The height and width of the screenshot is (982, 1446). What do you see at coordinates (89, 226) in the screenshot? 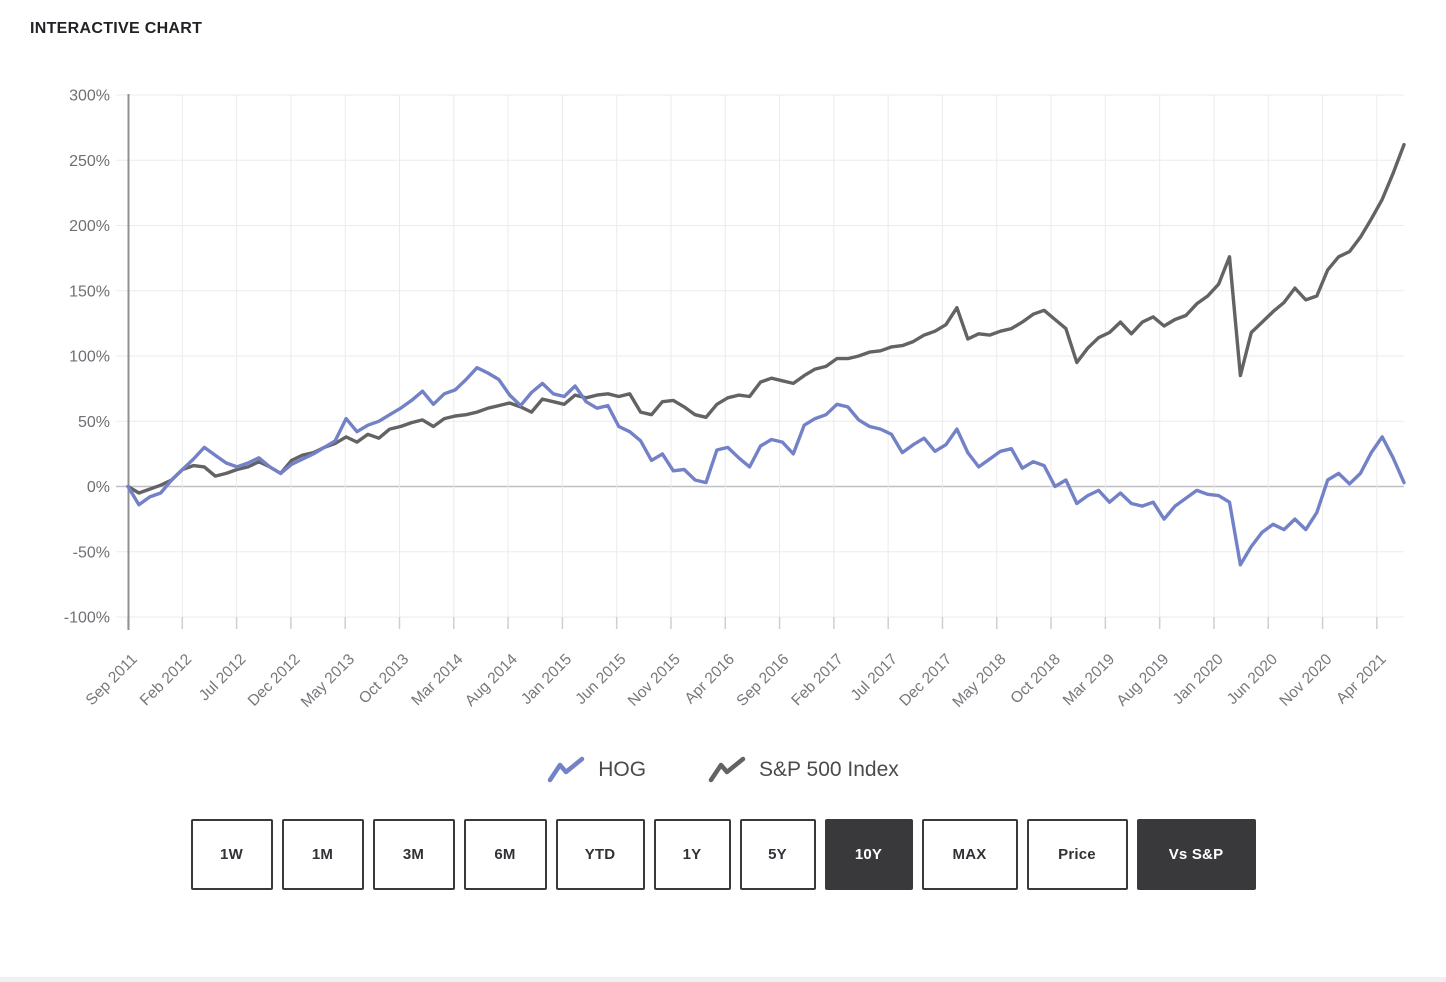
I see `y-axis-label: 200%` at bounding box center [89, 226].